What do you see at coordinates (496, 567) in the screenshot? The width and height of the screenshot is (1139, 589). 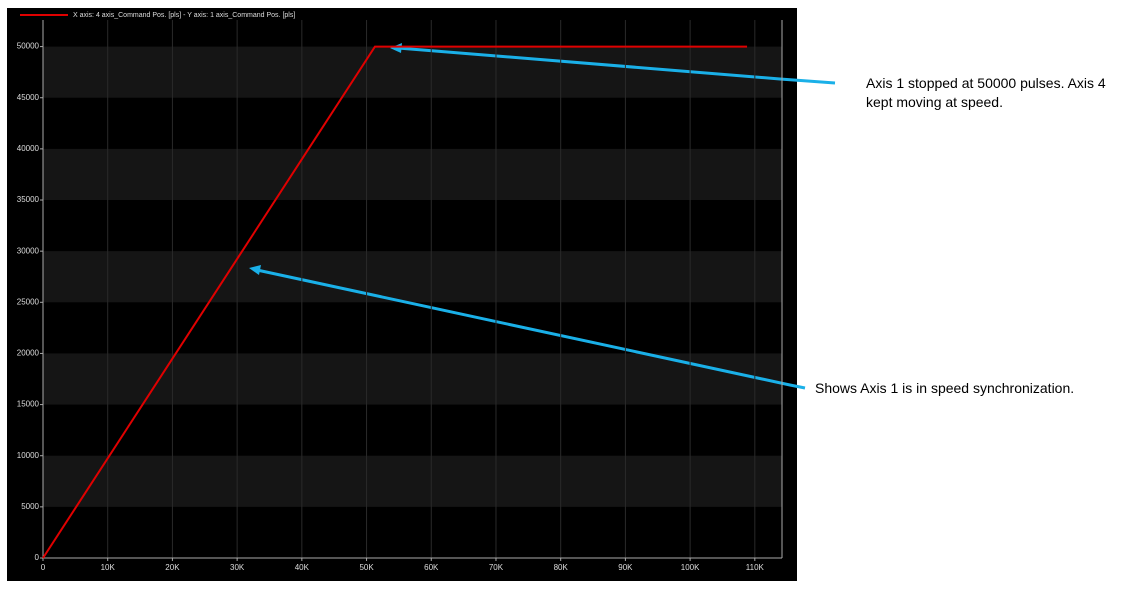 I see `x-tick-label: 70K` at bounding box center [496, 567].